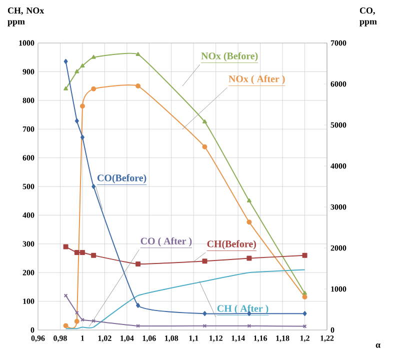  What do you see at coordinates (242, 309) in the screenshot?
I see `text: CH ( After )` at bounding box center [242, 309].